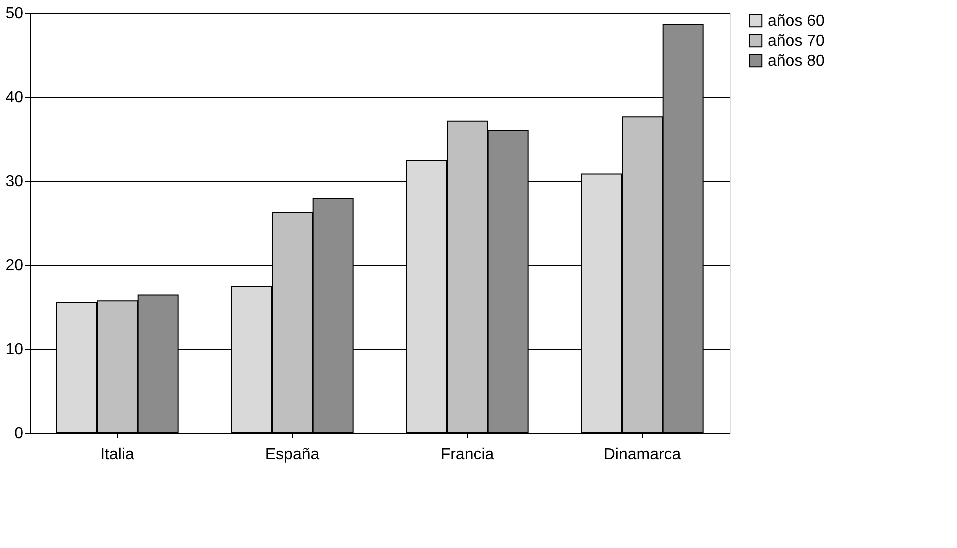 Image resolution: width=957 pixels, height=548 pixels. What do you see at coordinates (15, 266) in the screenshot?
I see `y-tick-label: 20` at bounding box center [15, 266].